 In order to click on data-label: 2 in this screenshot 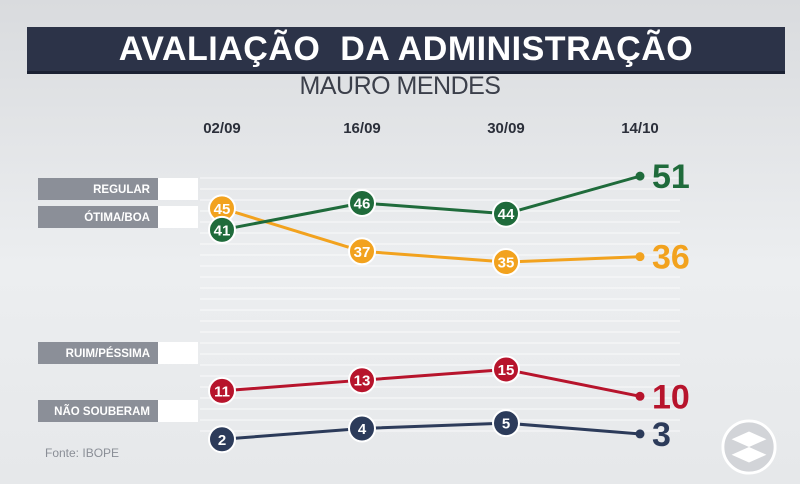, I will do `click(222, 440)`.